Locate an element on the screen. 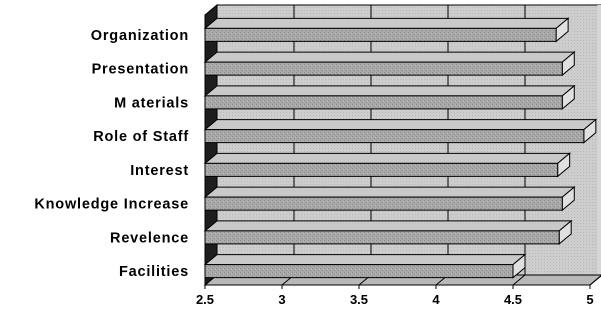  category-label: Knowledge Increase is located at coordinates (111, 205).